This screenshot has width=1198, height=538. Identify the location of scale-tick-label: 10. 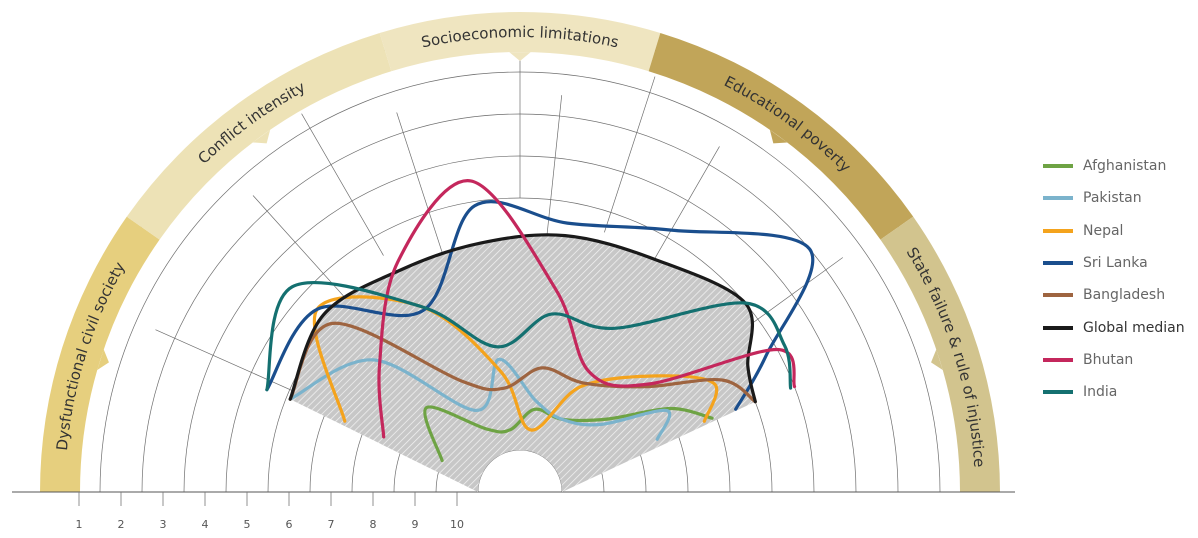
(457, 524).